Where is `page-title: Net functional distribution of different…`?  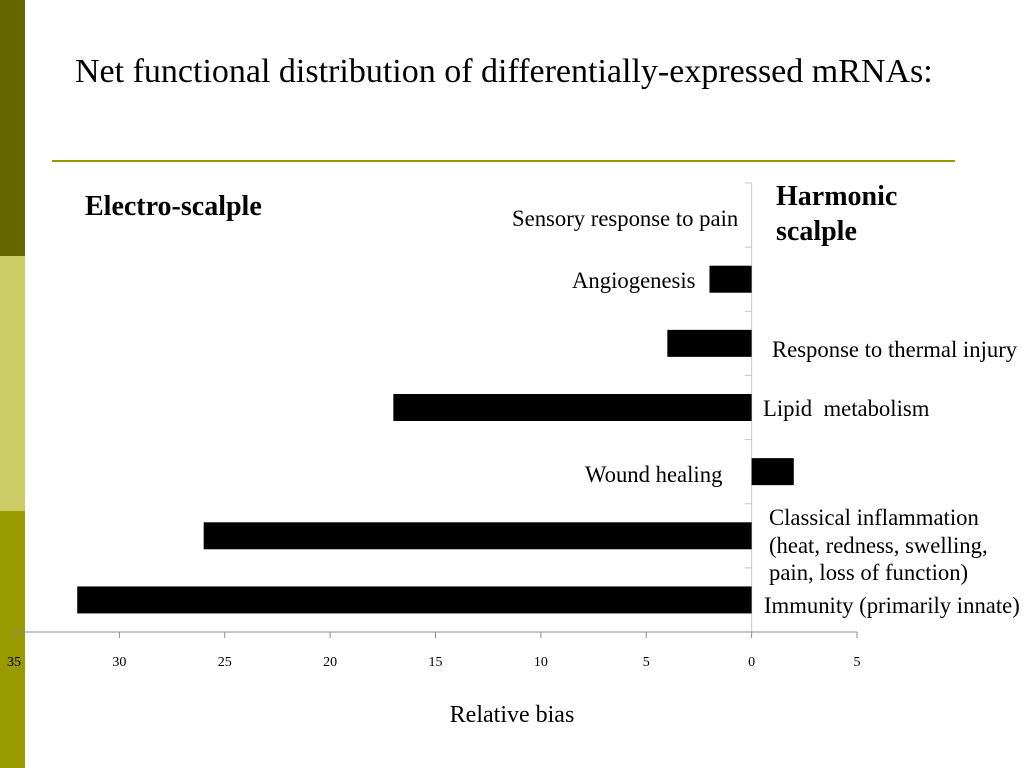 page-title: Net functional distribution of different… is located at coordinates (504, 71).